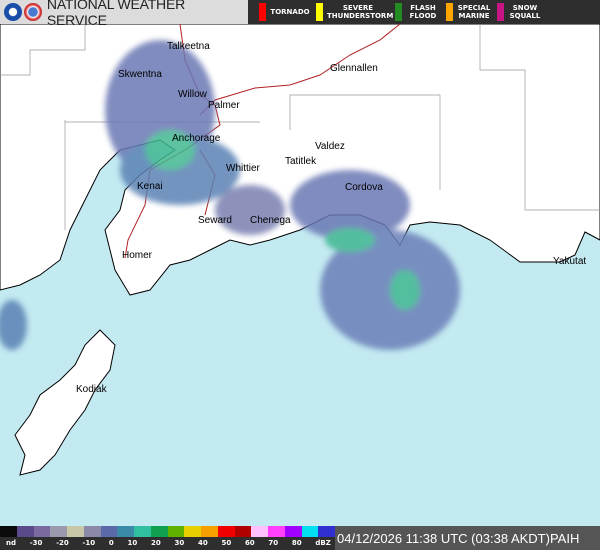 Image resolution: width=600 pixels, height=550 pixels. I want to click on warning-label: FLASH FLOOD, so click(423, 12).